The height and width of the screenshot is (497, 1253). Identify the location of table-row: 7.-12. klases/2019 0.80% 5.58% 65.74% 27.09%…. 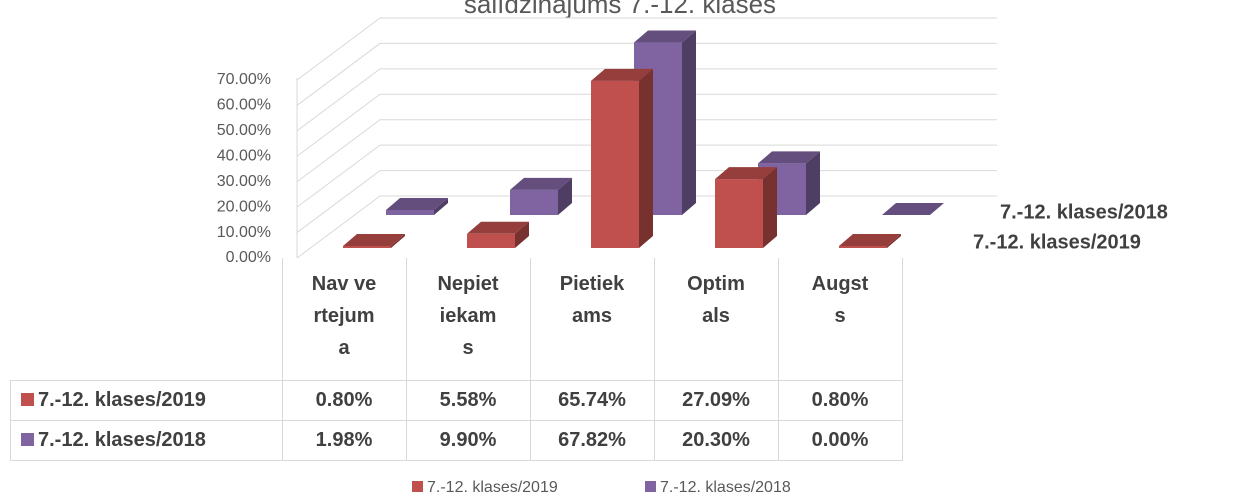
(456, 400).